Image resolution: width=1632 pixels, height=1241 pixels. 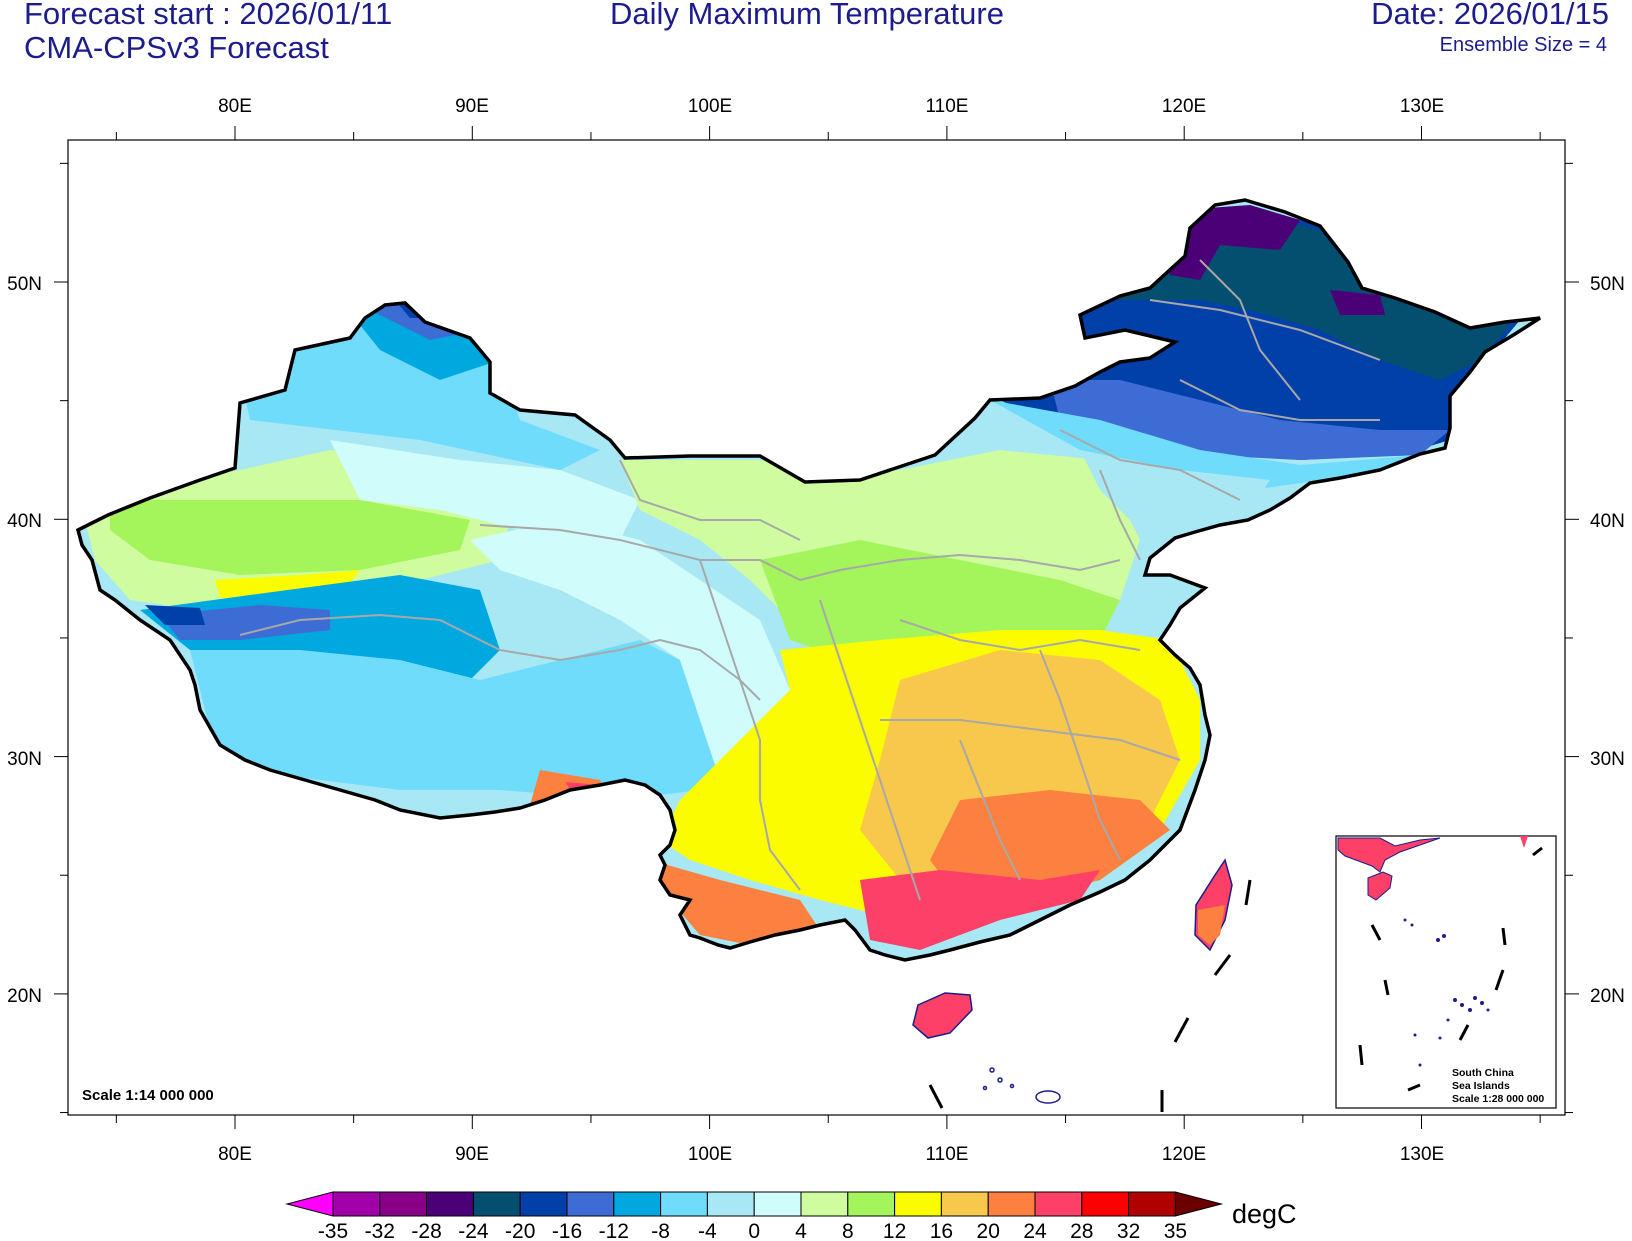 What do you see at coordinates (710, 106) in the screenshot?
I see `lon-label-100e: 100E` at bounding box center [710, 106].